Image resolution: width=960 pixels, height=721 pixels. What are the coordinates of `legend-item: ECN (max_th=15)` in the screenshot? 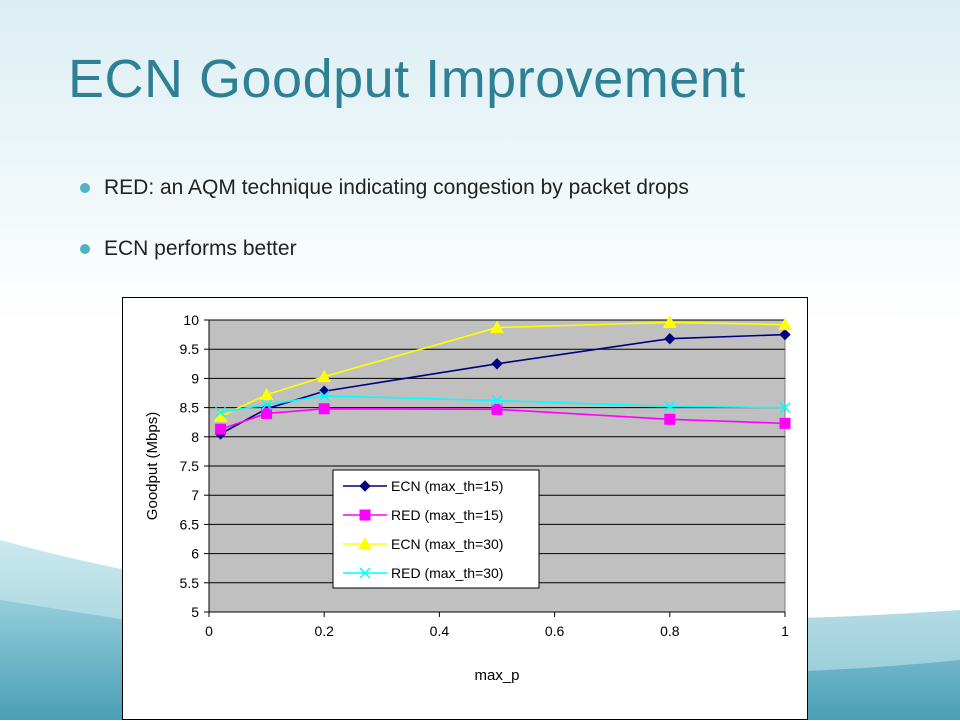 It's located at (423, 486).